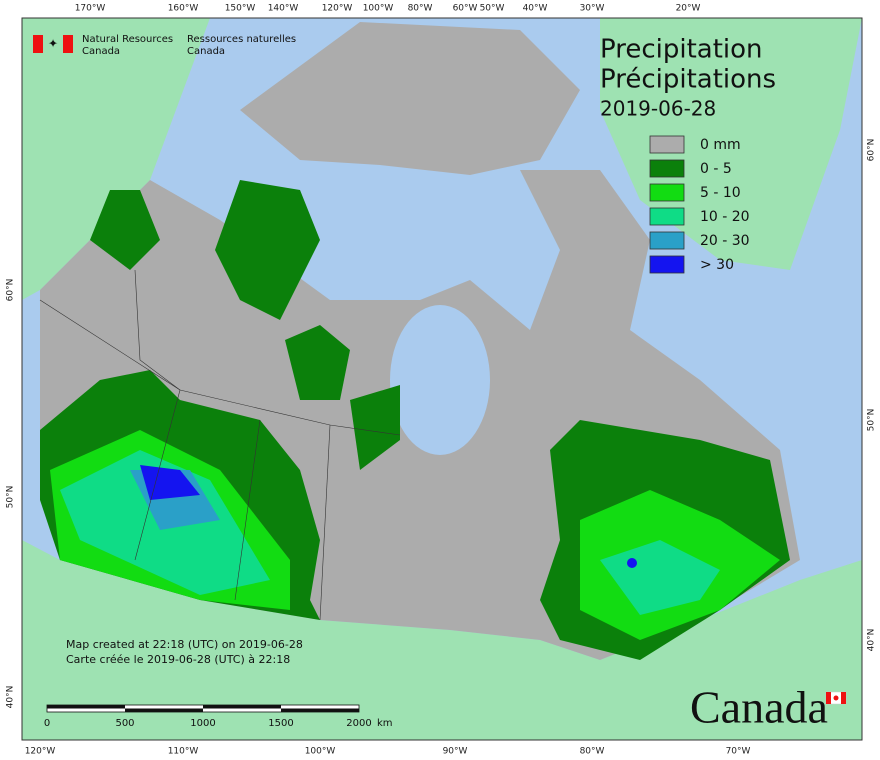  What do you see at coordinates (218, 716) in the screenshot?
I see `scale-bar: 0 500 1000 1500 2000 km` at bounding box center [218, 716].